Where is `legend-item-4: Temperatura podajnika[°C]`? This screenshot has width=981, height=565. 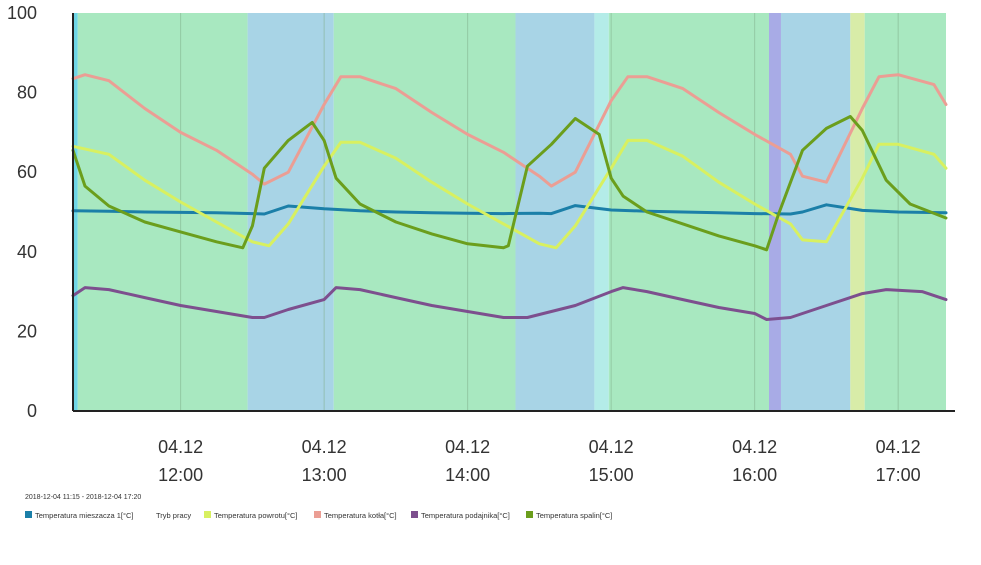
legend-item-4: Temperatura podajnika[°C] is located at coordinates (460, 515).